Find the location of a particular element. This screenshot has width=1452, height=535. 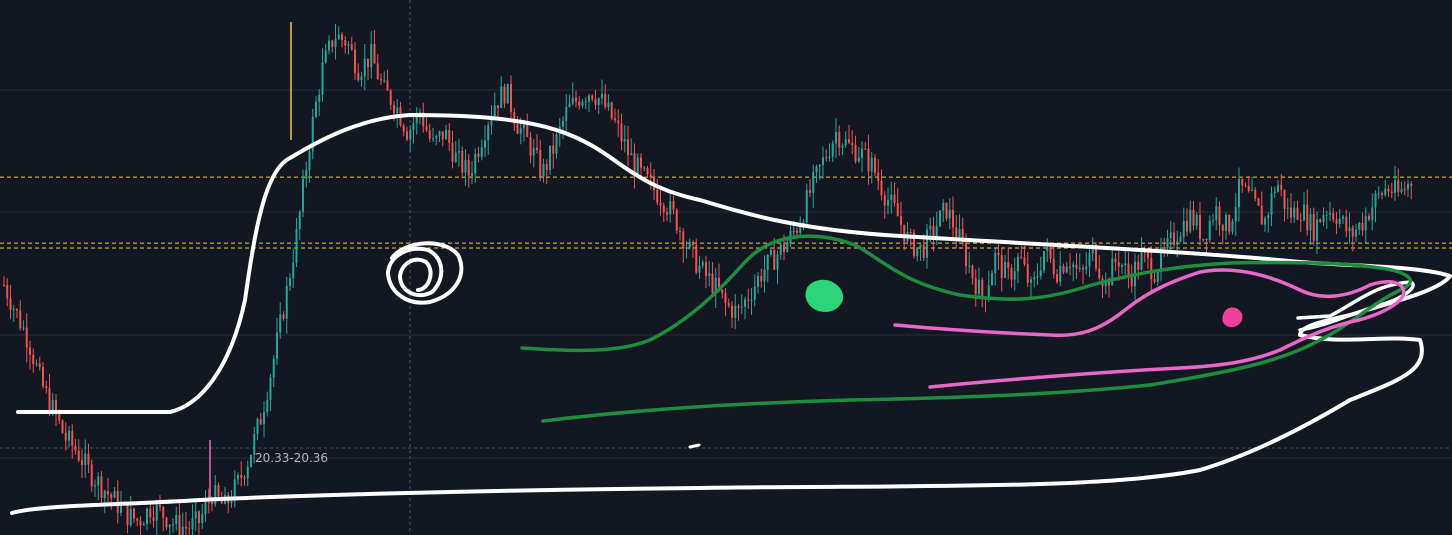

white-scribble-circle is located at coordinates (425, 273).